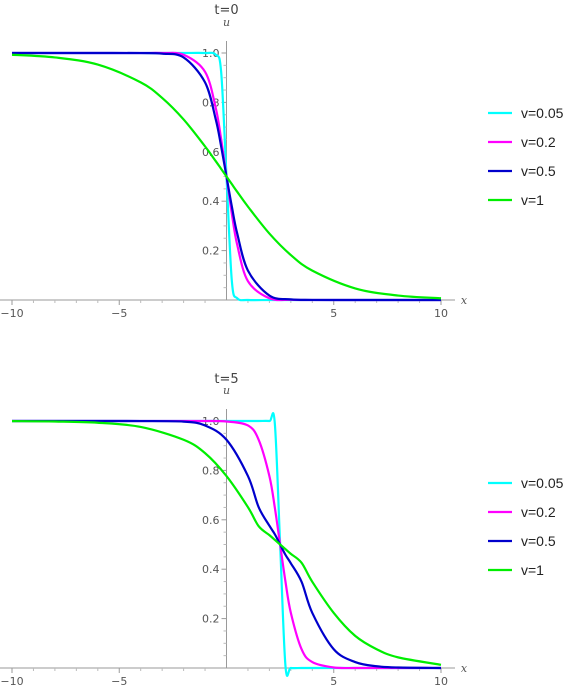 This screenshot has width=574, height=687. What do you see at coordinates (226, 379) in the screenshot?
I see `chart-title: t=5` at bounding box center [226, 379].